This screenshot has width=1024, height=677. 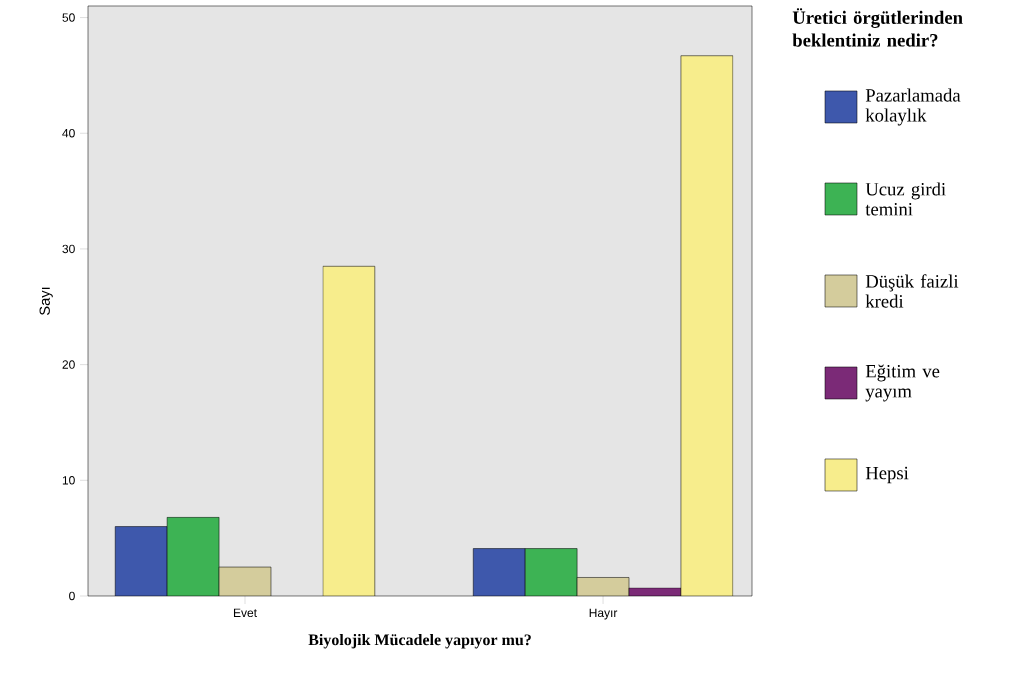 I want to click on legend-label: Pazarlamada kolaylık, so click(x=913, y=107).